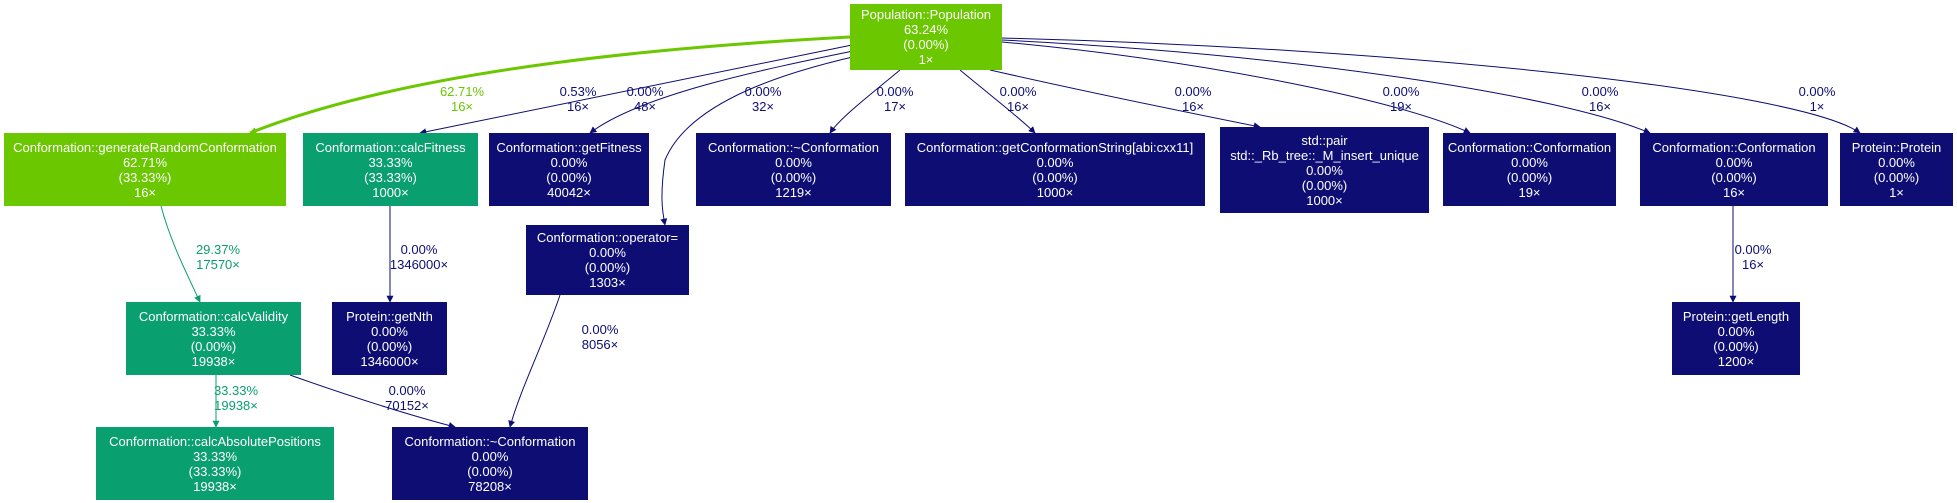 This screenshot has width=1957, height=503. I want to click on edge-n0-n8: 0.00%16×, so click(1326, 86).